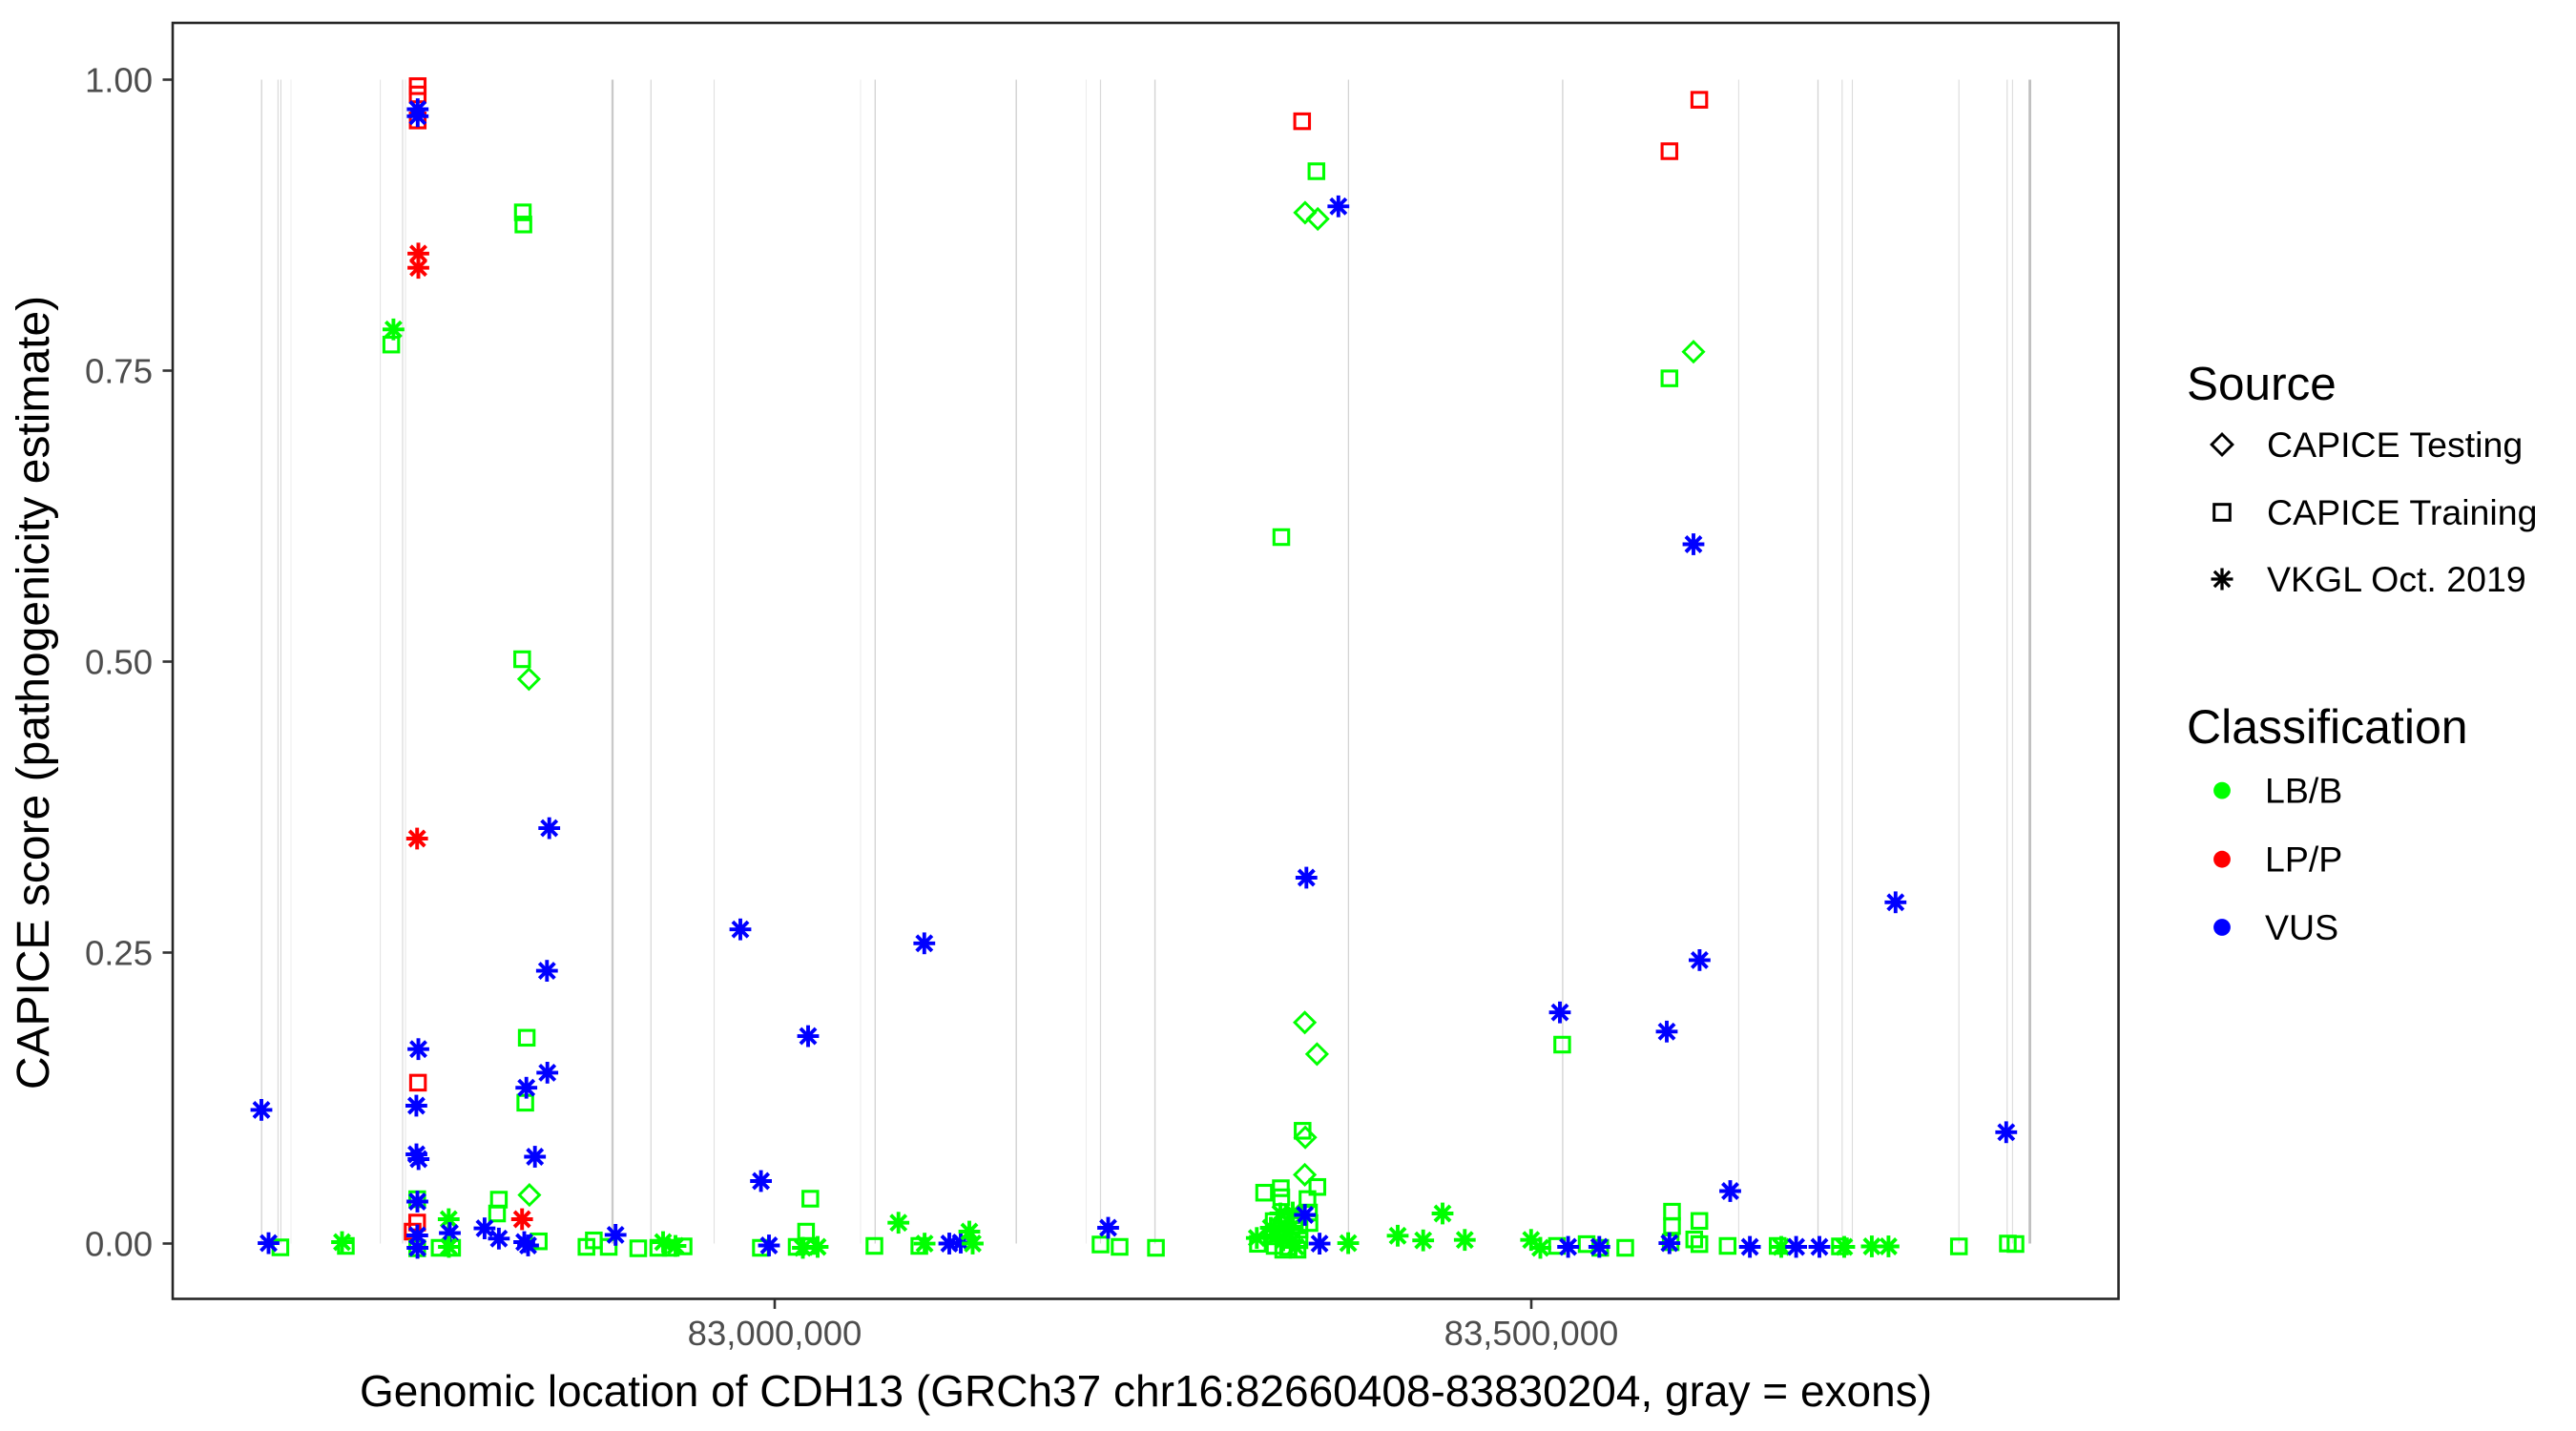 The height and width of the screenshot is (1431, 2576). I want to click on svg-text:CAPICE score (pathogenicity es: CAPICE score (pathogenicity estimate), so click(34, 692).